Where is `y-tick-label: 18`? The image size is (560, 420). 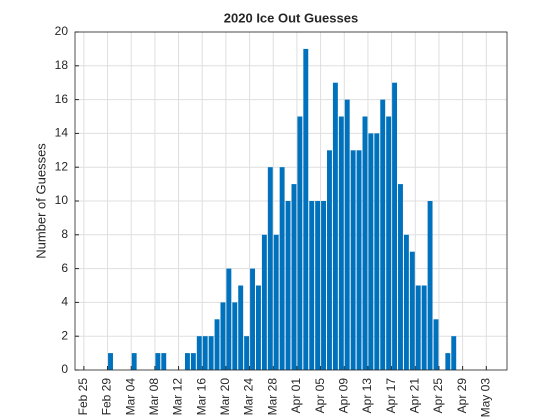
y-tick-label: 18 is located at coordinates (62, 65).